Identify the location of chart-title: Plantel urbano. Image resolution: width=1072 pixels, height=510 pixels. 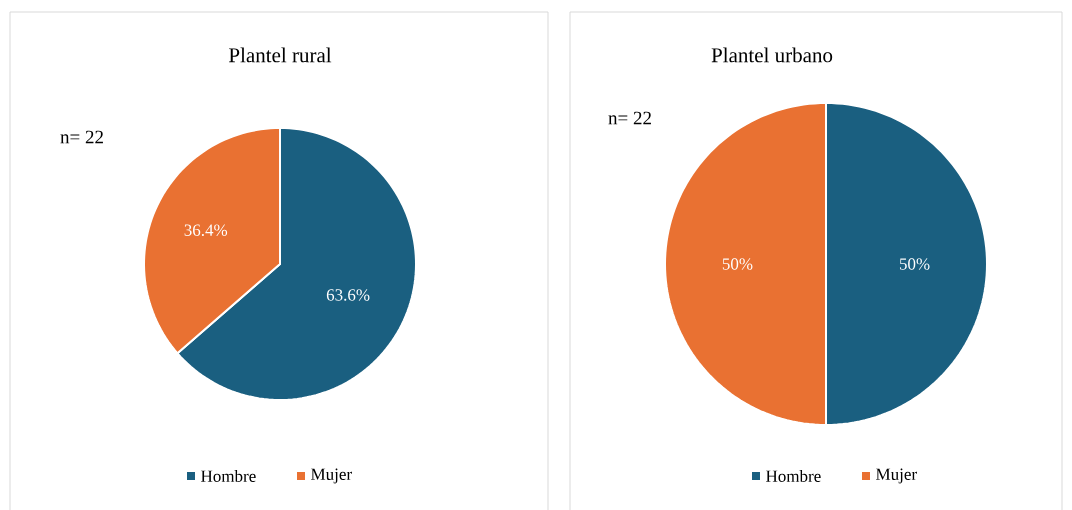
(772, 55).